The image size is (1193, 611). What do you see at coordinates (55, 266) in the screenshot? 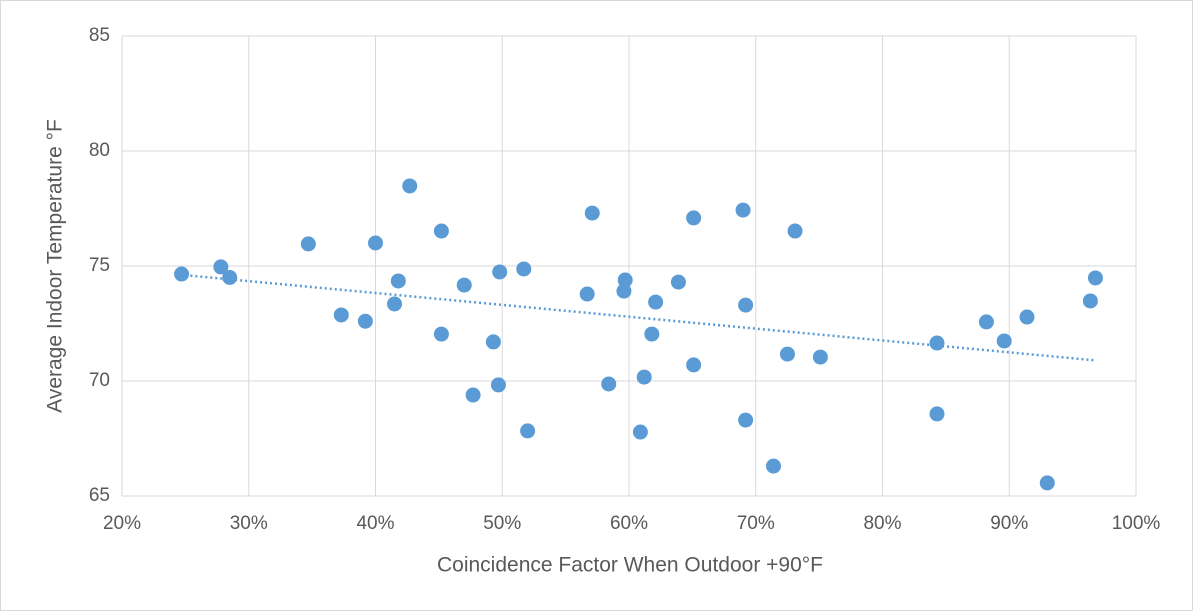
I see `y-axis-label: Average Indoor Temperature °F` at bounding box center [55, 266].